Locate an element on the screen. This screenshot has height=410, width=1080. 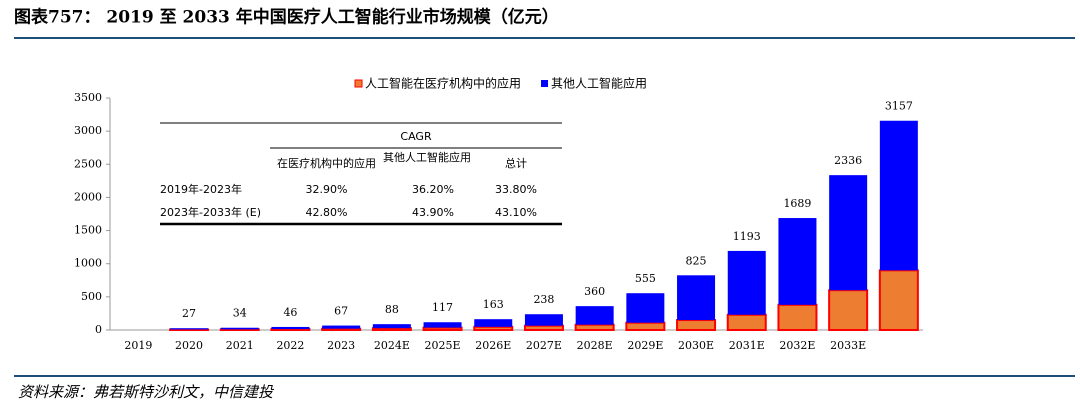
total-label: 67 is located at coordinates (341, 311).